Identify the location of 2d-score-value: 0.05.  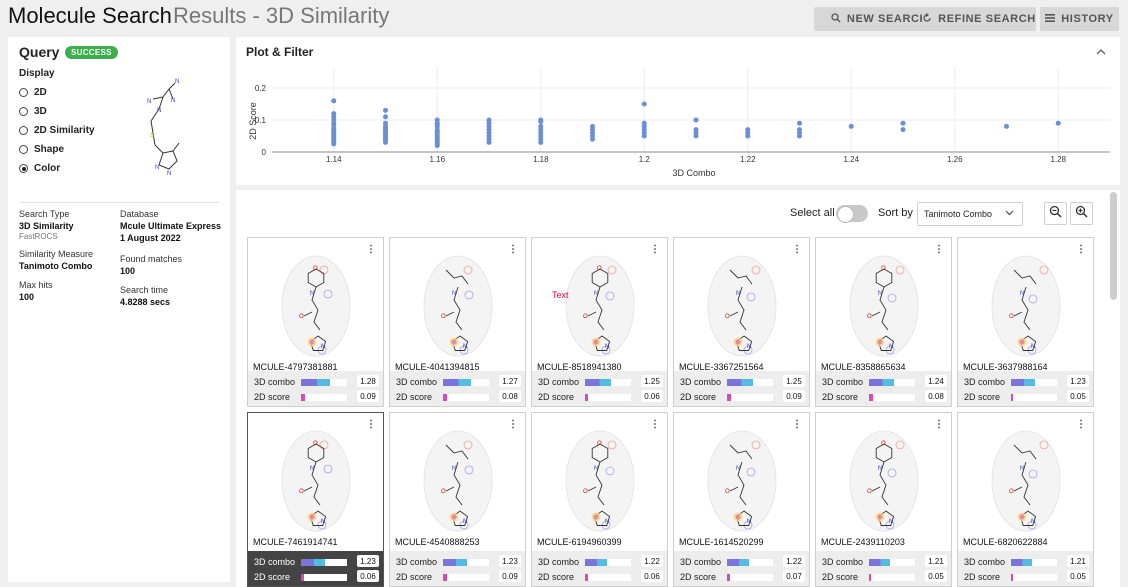
(936, 576).